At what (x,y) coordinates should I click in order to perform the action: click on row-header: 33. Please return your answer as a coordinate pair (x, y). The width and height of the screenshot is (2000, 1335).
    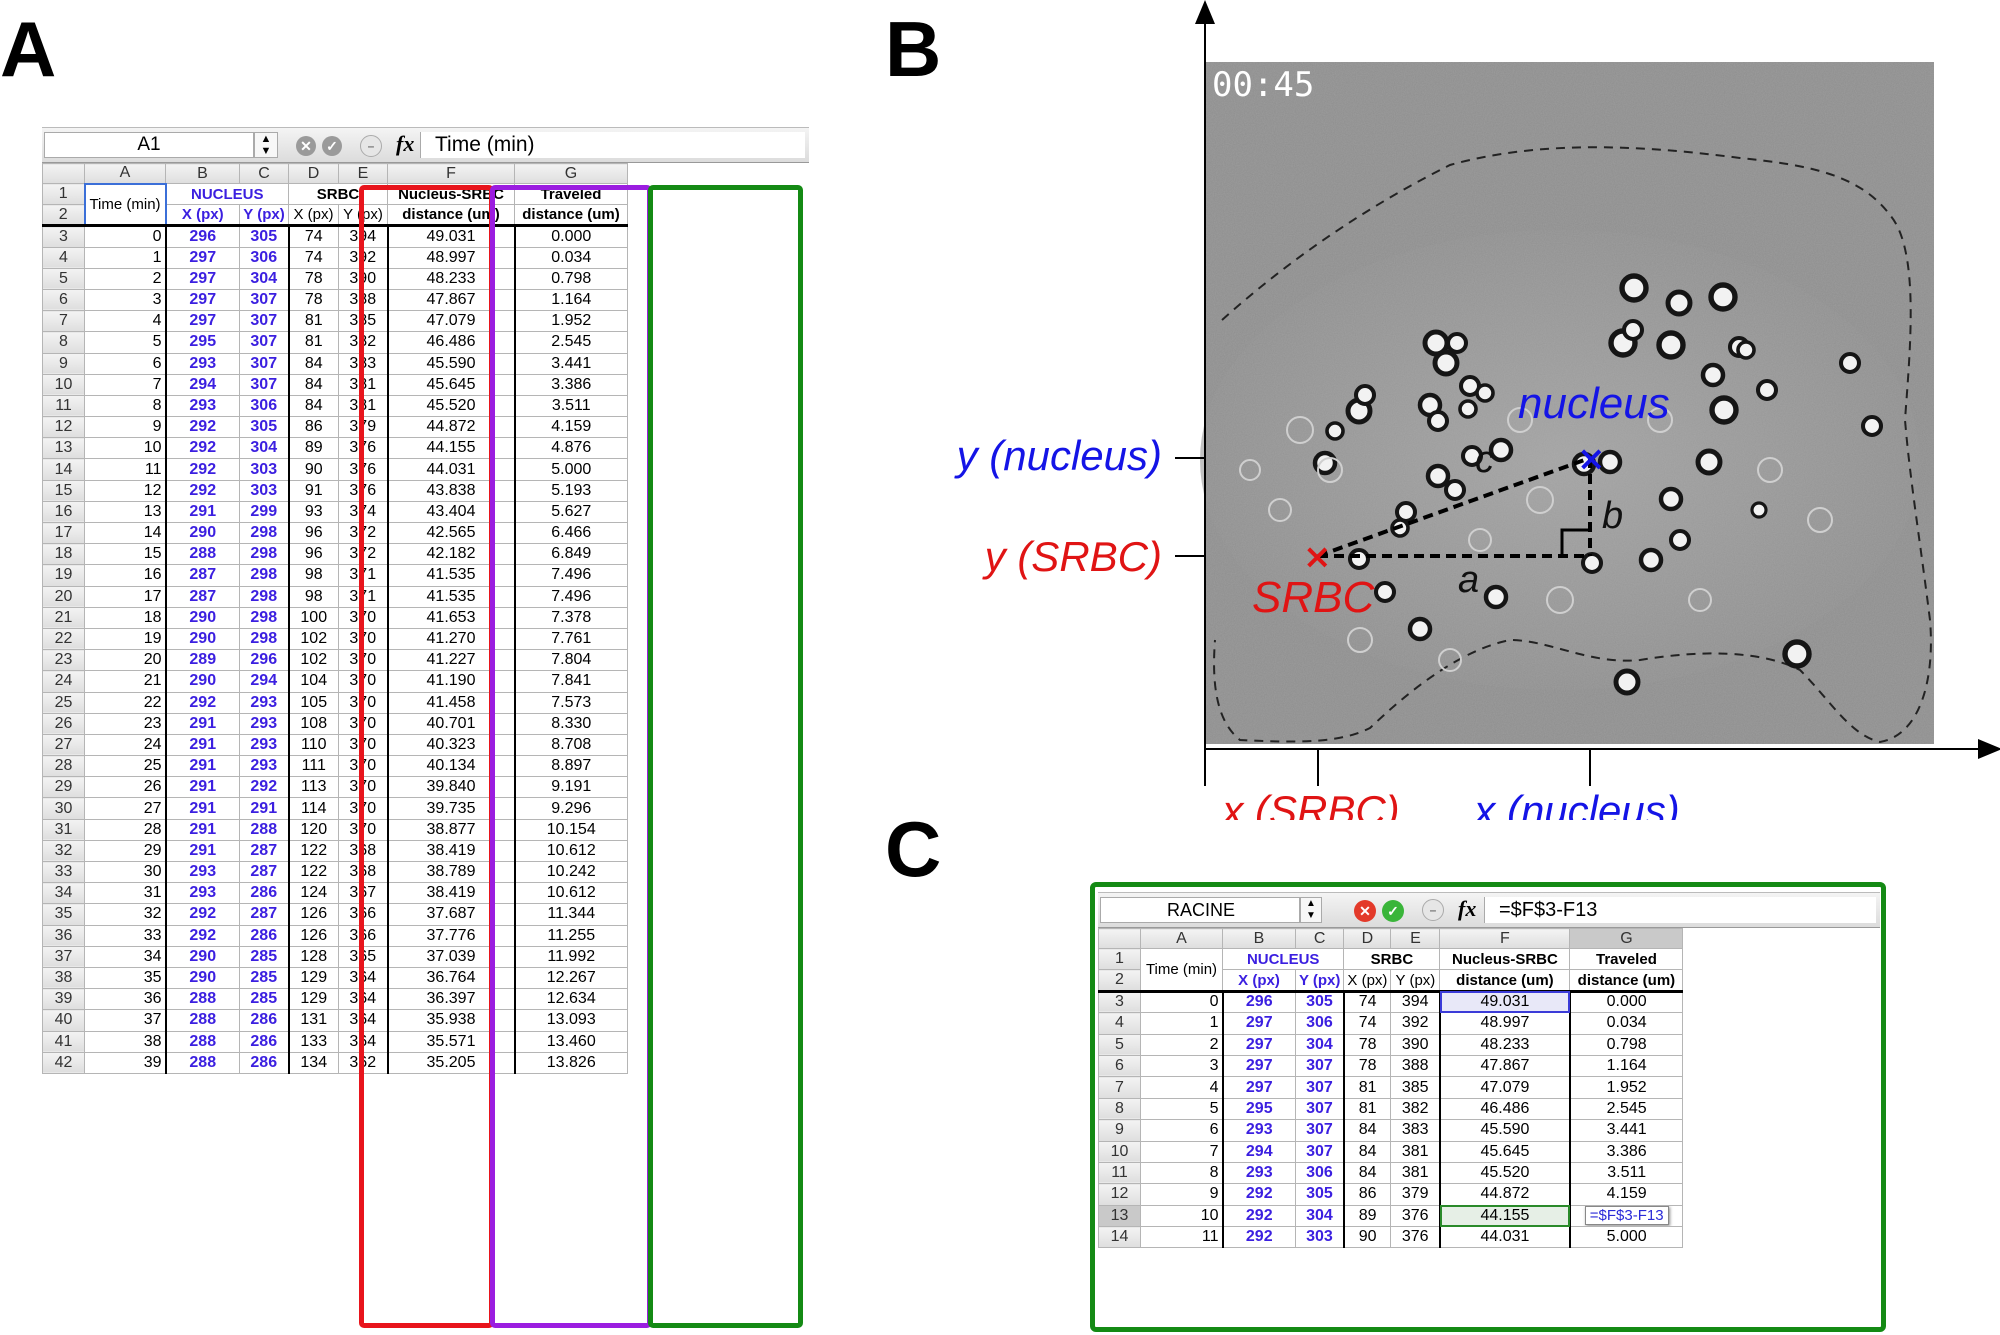
    Looking at the image, I should click on (63, 872).